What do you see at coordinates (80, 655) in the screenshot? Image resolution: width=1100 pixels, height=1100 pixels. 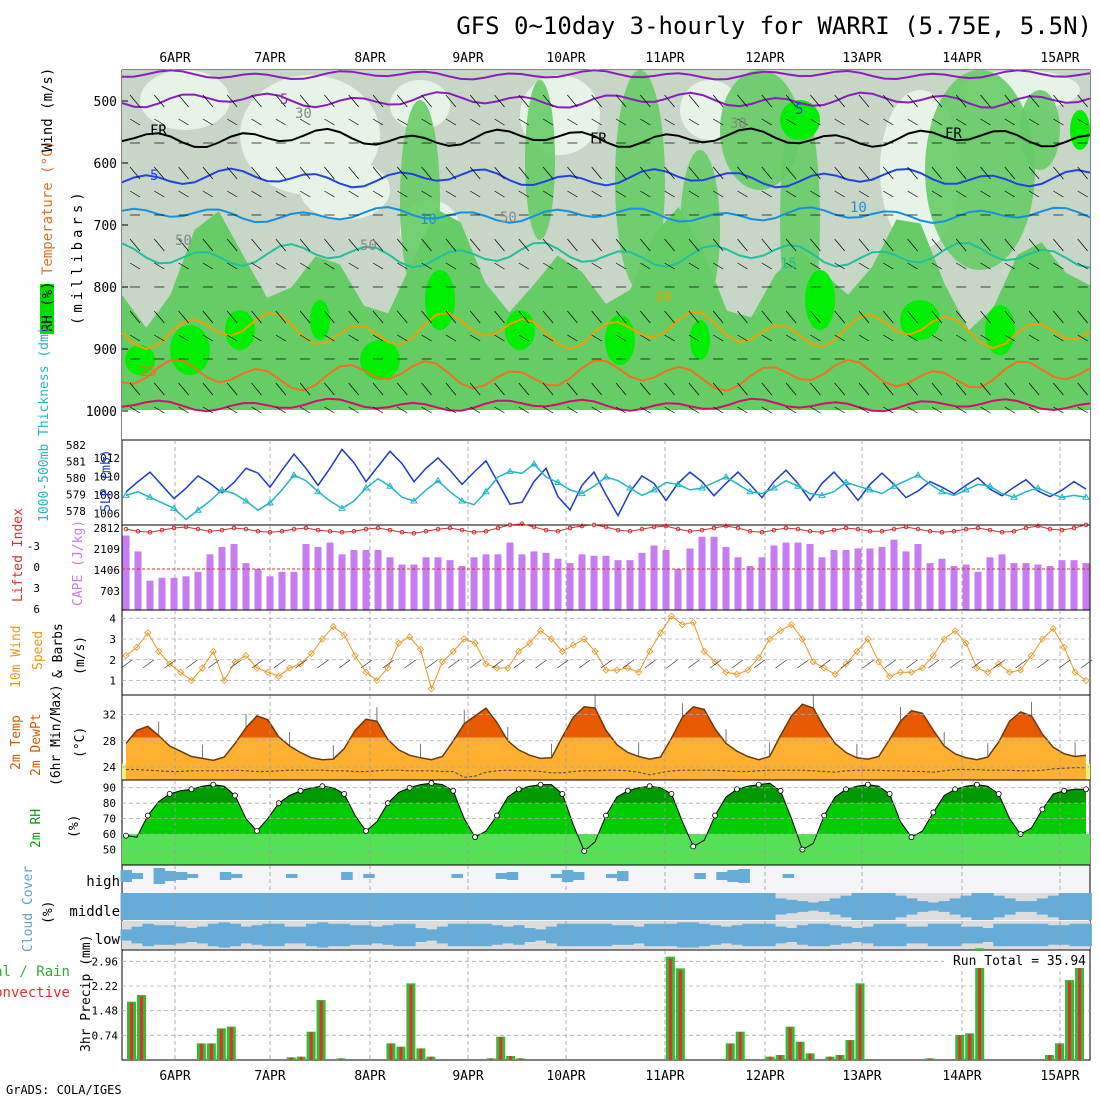 I see `unit-wind10: (m/s)` at bounding box center [80, 655].